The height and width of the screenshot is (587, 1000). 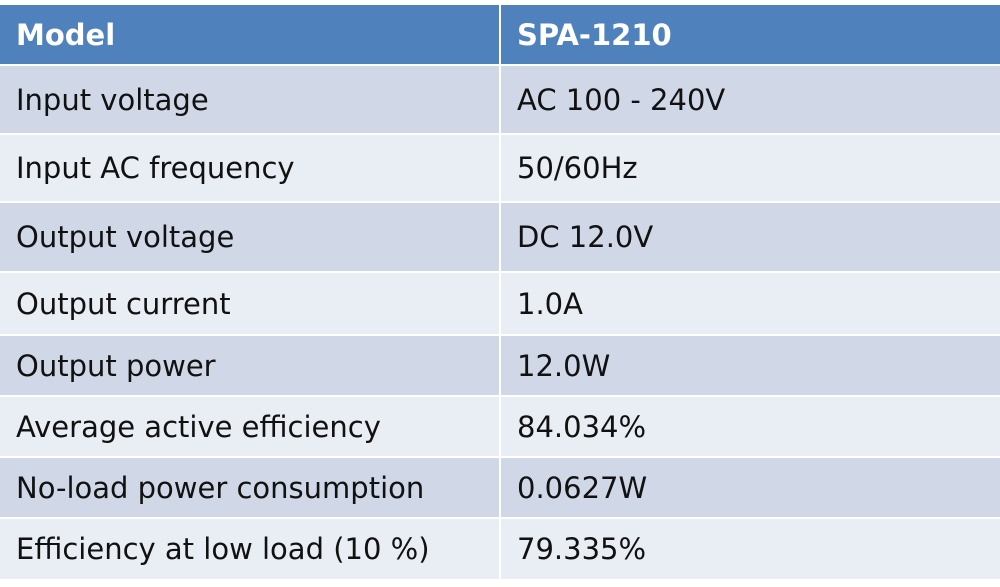 What do you see at coordinates (749, 168) in the screenshot?
I see `row-value: 50/60Hz` at bounding box center [749, 168].